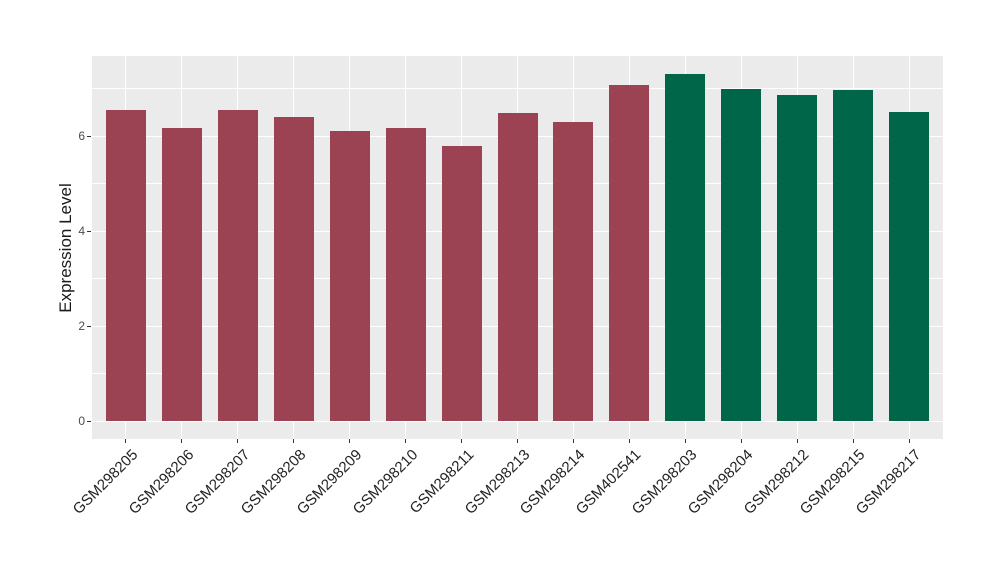 This screenshot has height=580, width=1000. What do you see at coordinates (553, 482) in the screenshot?
I see `x-axis-tick-label: GSM298214` at bounding box center [553, 482].